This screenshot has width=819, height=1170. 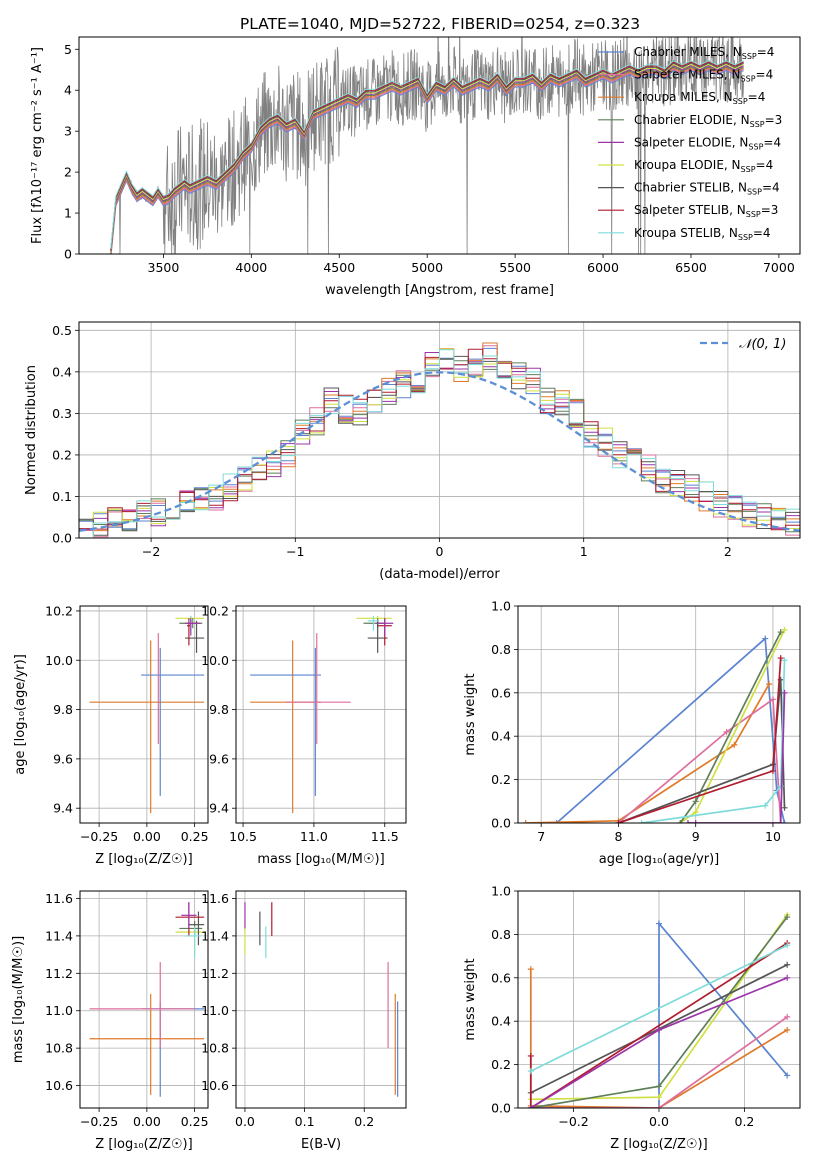 I want to click on y-tick-label: 10.8, so click(x=59, y=1048).